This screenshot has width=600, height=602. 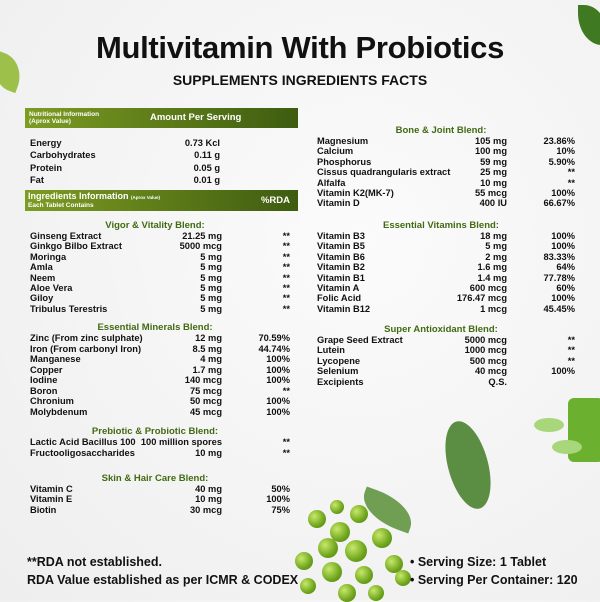 What do you see at coordinates (300, 47) in the screenshot?
I see `page-title: Multivitamin With Probiotics` at bounding box center [300, 47].